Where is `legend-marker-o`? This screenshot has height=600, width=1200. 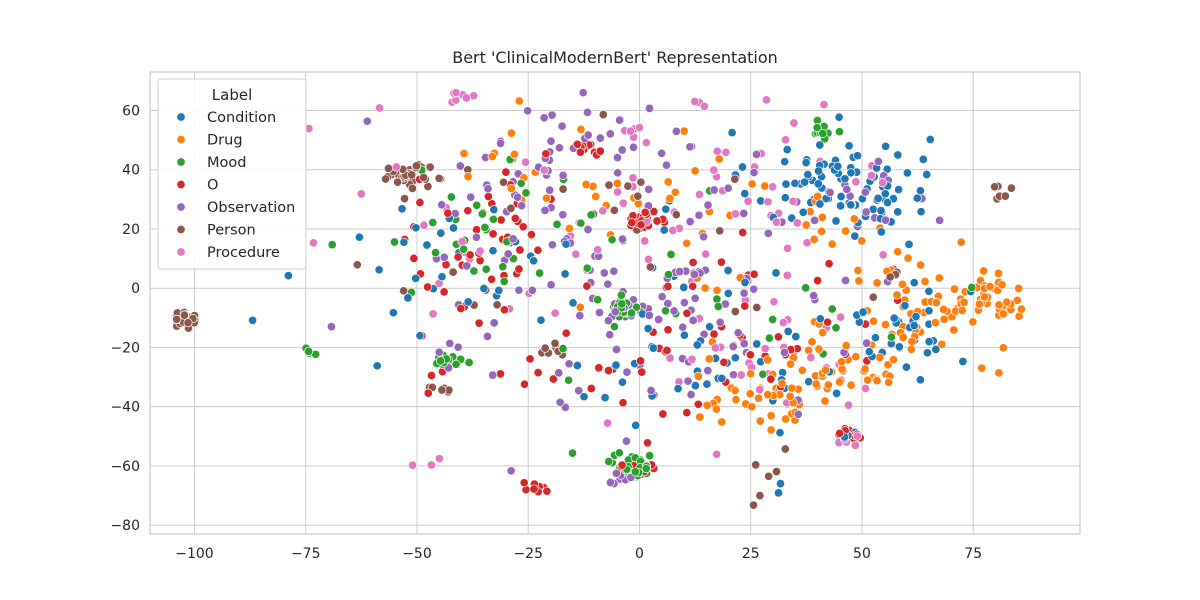 legend-marker-o is located at coordinates (181, 184).